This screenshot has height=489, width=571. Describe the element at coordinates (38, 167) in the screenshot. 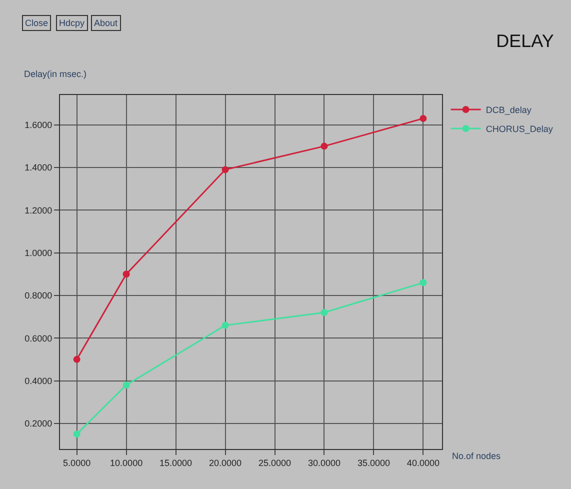

I see `y-tick-label: 1.4000` at that location.